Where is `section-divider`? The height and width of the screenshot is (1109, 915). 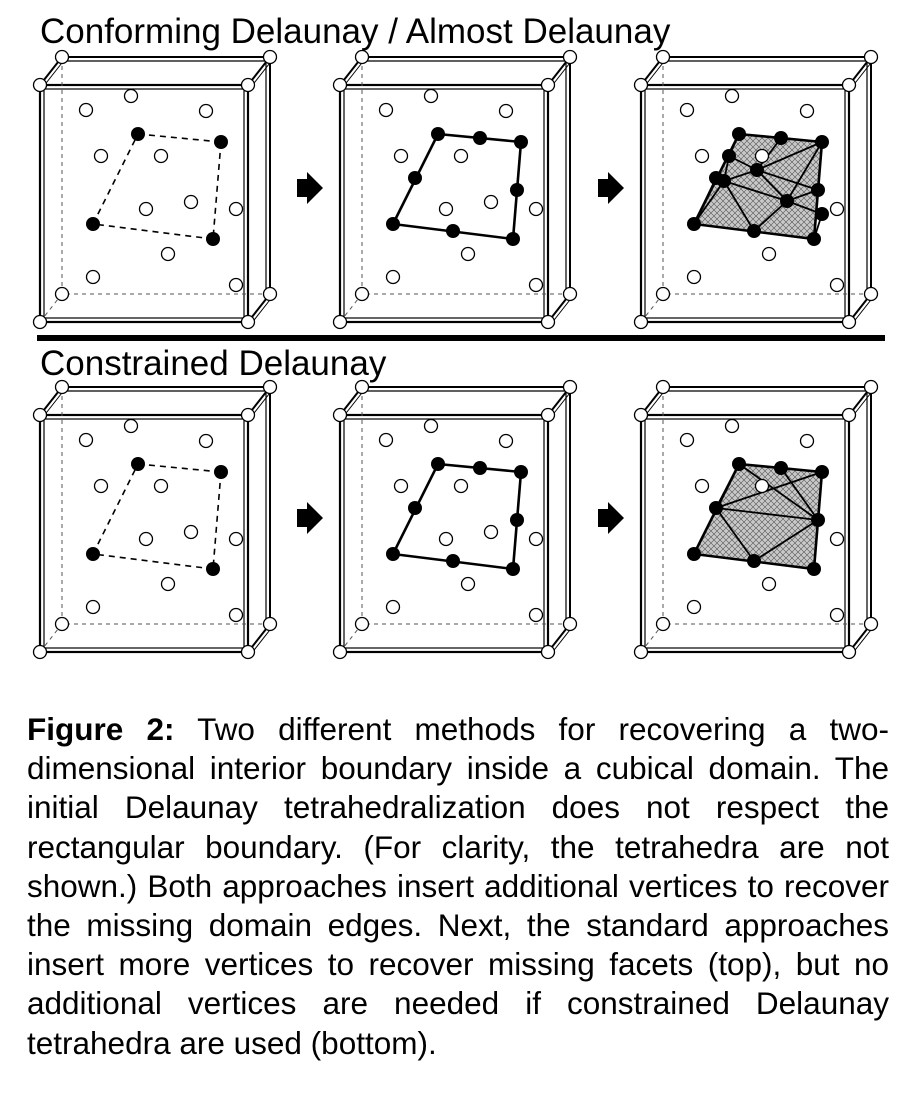
section-divider is located at coordinates (461, 338).